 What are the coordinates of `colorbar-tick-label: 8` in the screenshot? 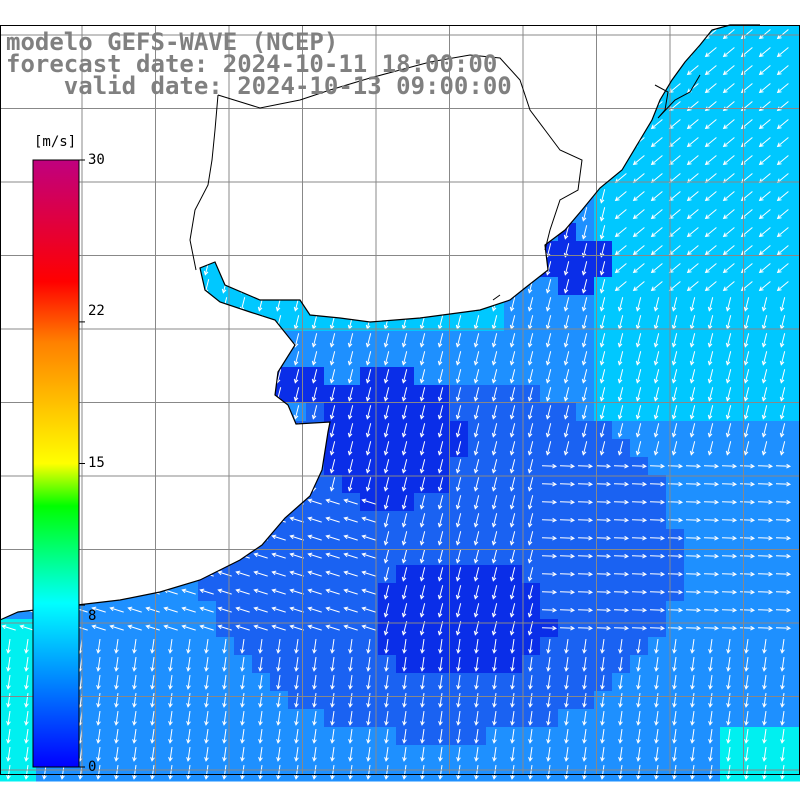 It's located at (92, 616).